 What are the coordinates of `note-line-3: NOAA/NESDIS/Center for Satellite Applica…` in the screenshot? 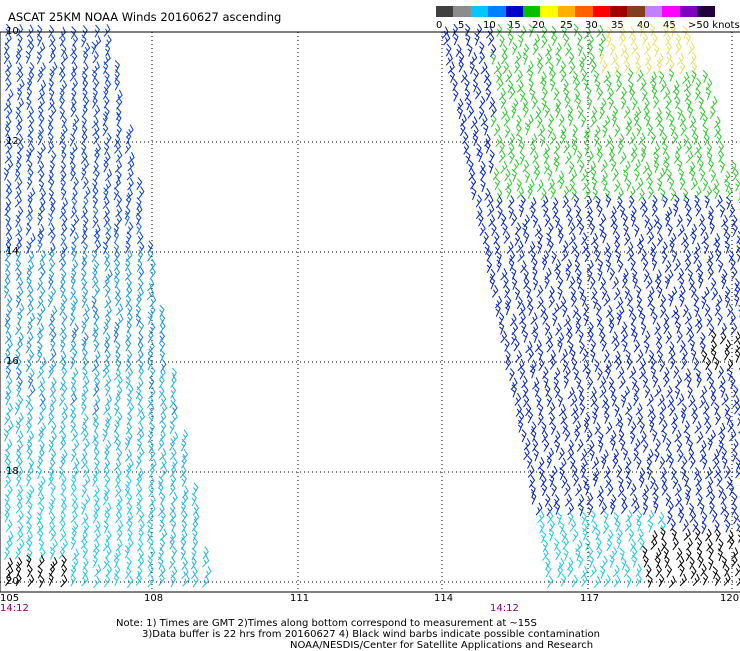 It's located at (441, 645).